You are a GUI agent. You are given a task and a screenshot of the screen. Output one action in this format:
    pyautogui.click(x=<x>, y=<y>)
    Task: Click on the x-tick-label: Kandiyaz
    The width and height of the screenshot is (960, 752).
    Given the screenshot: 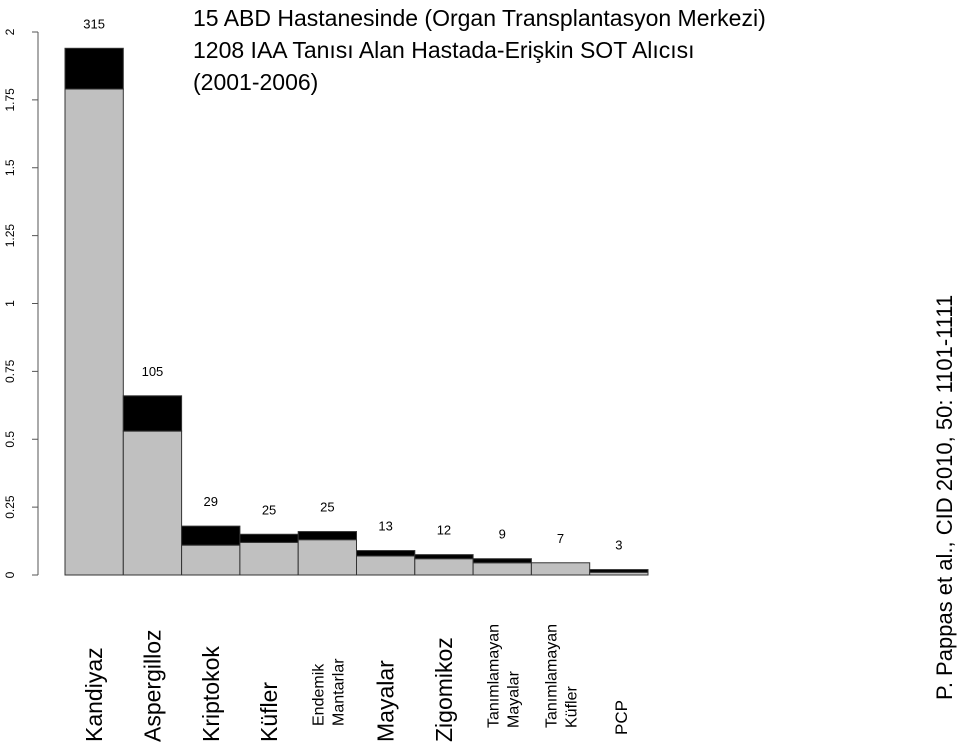 What is the action you would take?
    pyautogui.click(x=94, y=694)
    